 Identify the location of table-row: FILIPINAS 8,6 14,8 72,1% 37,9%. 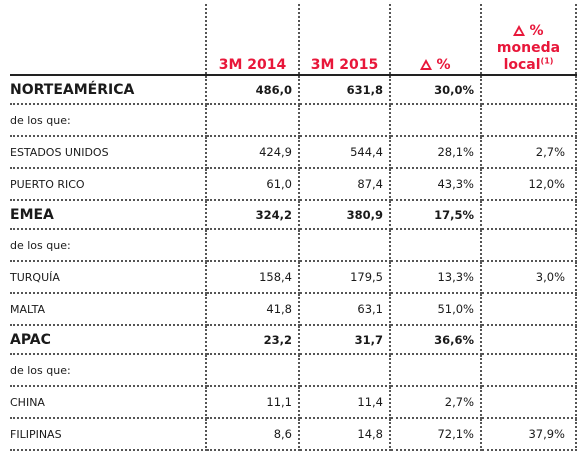
(293, 434).